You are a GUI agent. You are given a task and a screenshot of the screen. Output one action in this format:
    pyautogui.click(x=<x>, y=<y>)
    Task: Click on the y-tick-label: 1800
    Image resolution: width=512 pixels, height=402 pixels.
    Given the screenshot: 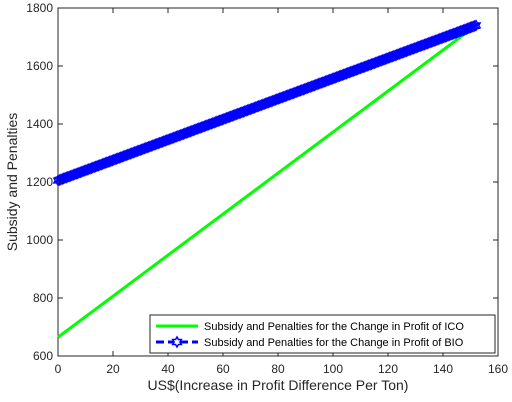 What is the action you would take?
    pyautogui.click(x=39, y=8)
    